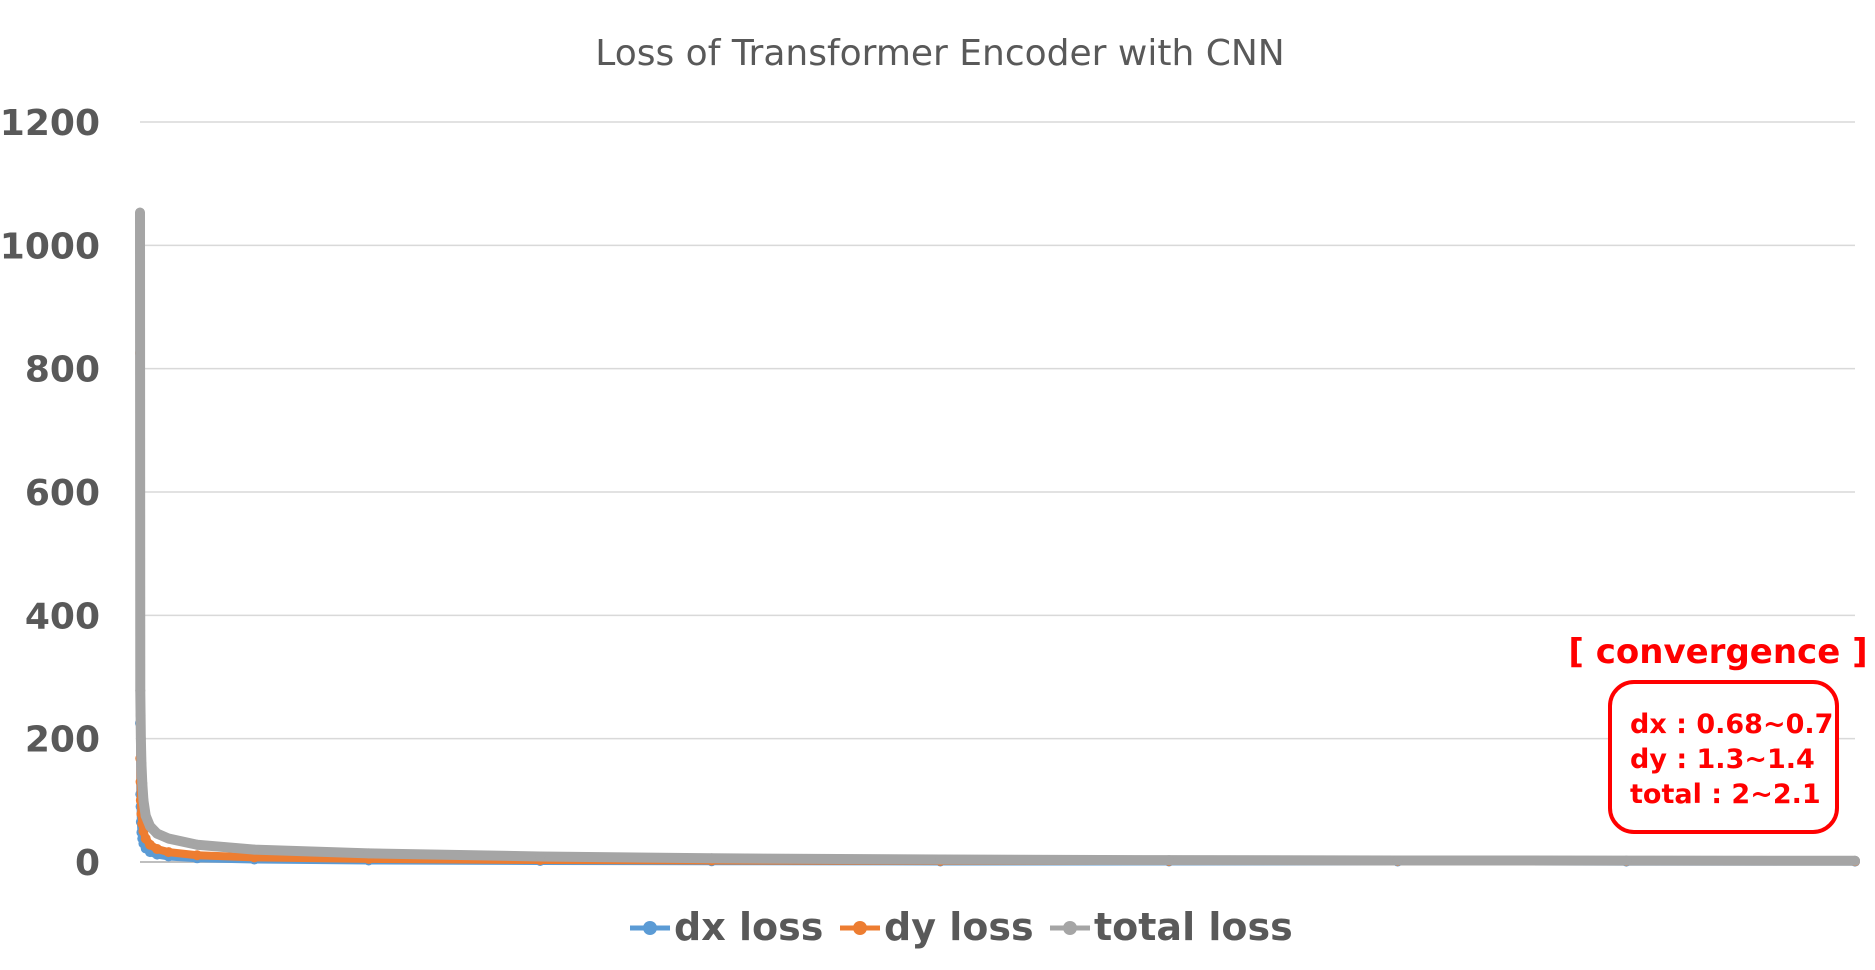 This screenshot has height=970, width=1875. I want to click on legend-swatch-marker-total-loss, so click(1070, 928).